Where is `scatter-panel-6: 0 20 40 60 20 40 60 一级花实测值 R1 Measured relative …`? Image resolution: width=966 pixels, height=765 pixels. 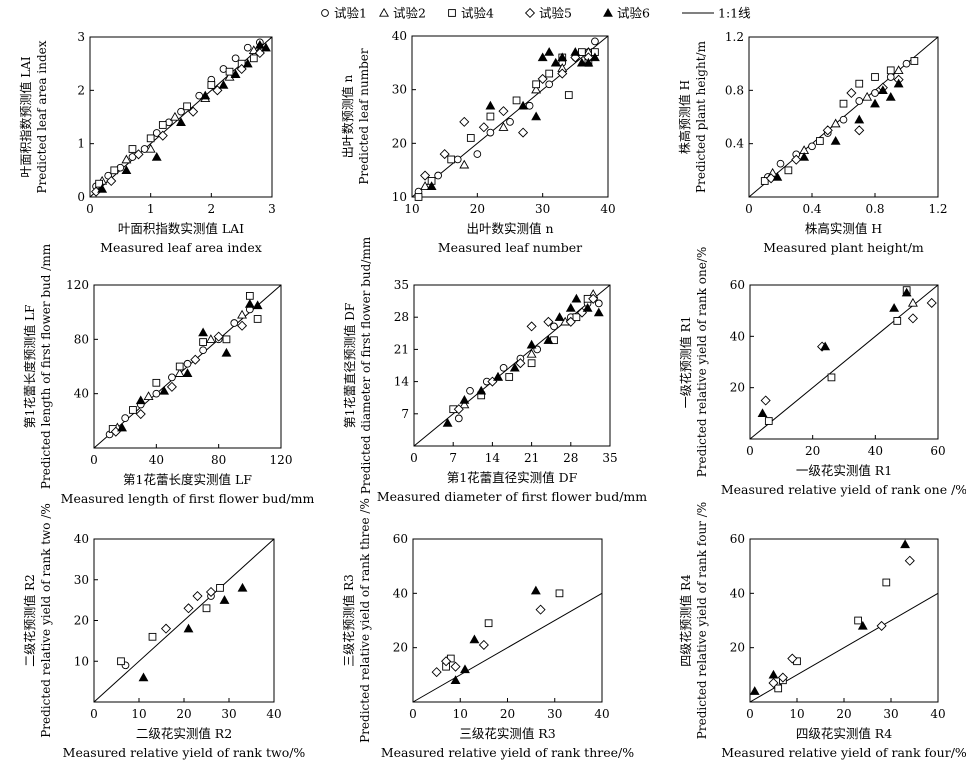
scatter-panel-6: 0 20 40 60 20 40 60 一级花实测值 R1 Measured relative … is located at coordinates (822, 372).